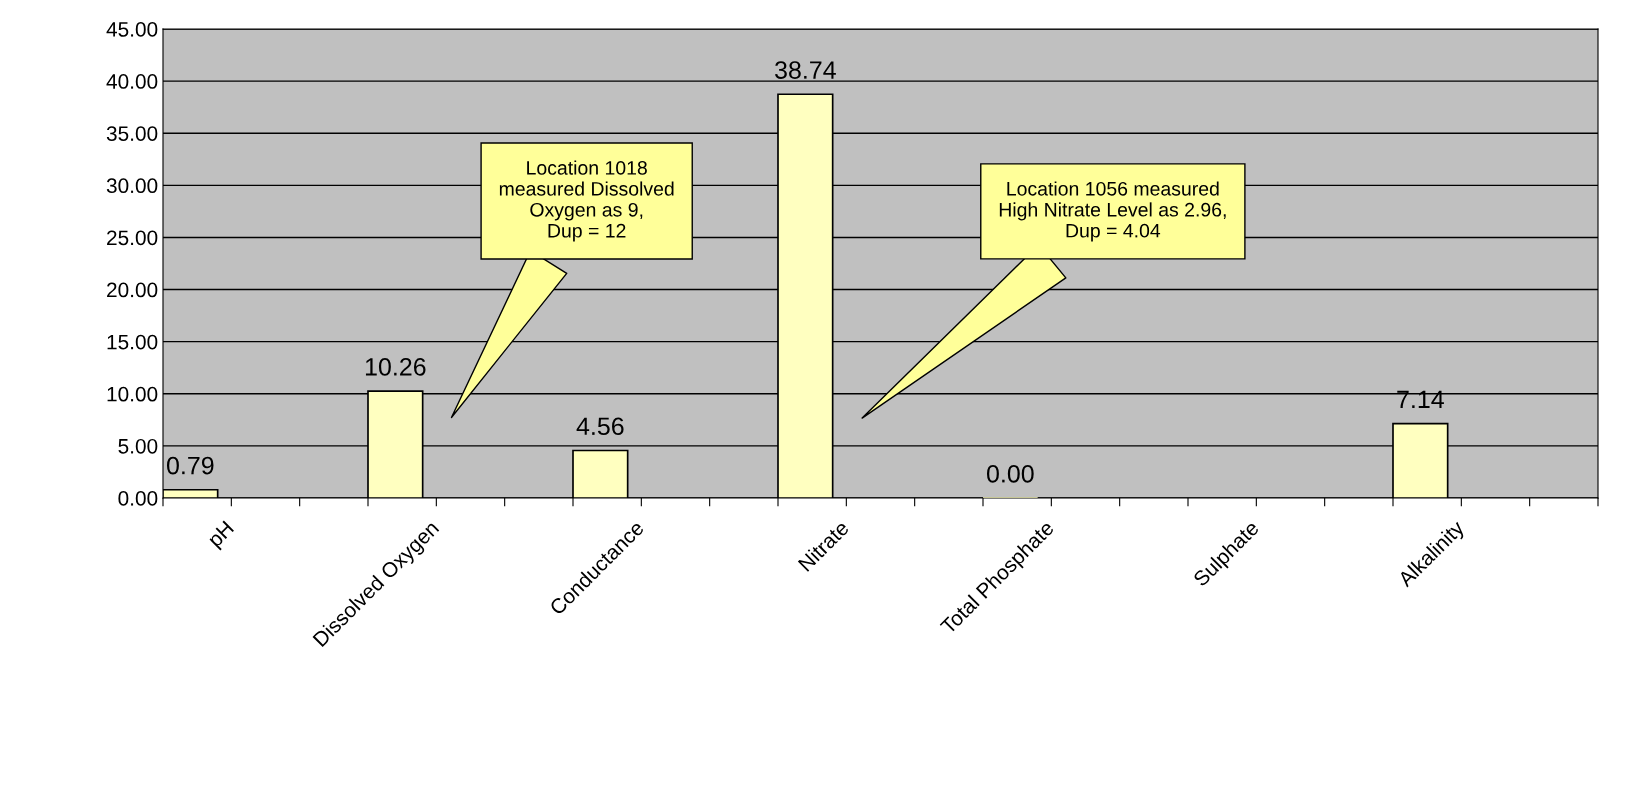 The image size is (1648, 798). Describe the element at coordinates (132, 186) in the screenshot. I see `y-tick-label: 30.00` at that location.